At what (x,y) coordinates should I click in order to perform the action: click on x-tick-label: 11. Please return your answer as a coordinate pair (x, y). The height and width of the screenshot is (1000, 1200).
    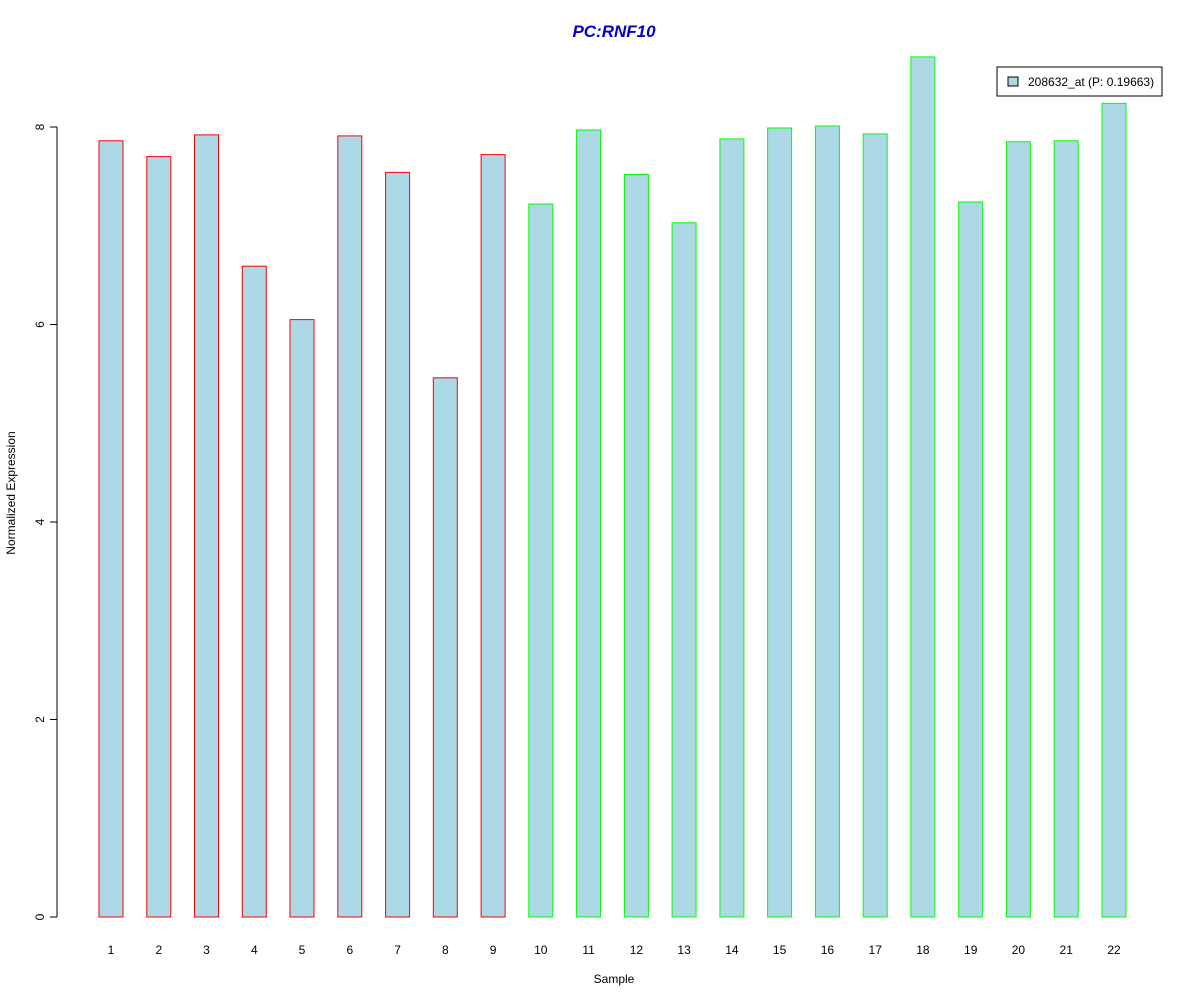
    Looking at the image, I should click on (588, 950).